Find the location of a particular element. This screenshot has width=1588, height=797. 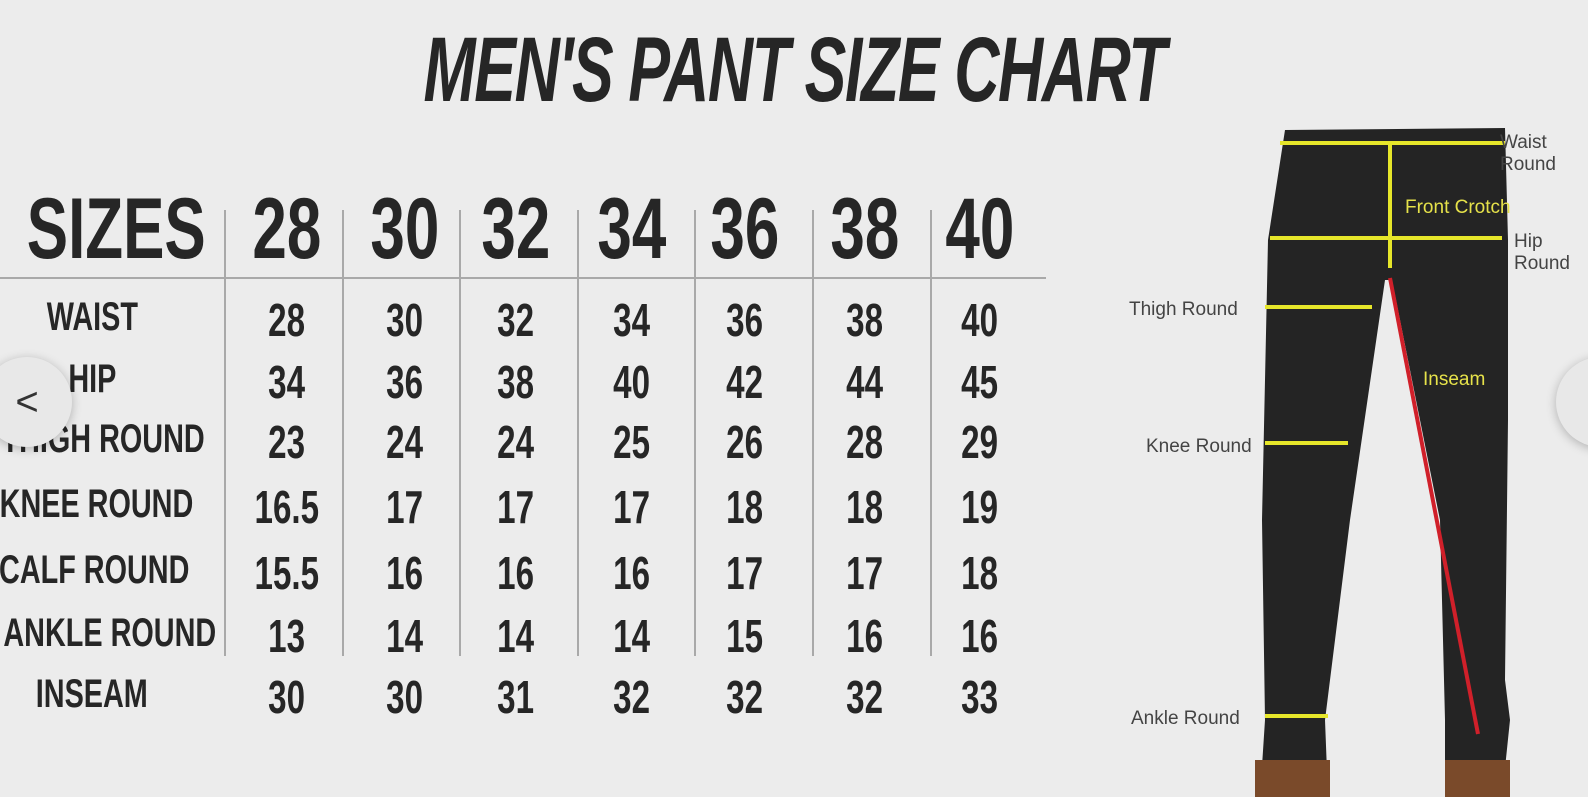

carousel-next-button: > is located at coordinates (1572, 402).